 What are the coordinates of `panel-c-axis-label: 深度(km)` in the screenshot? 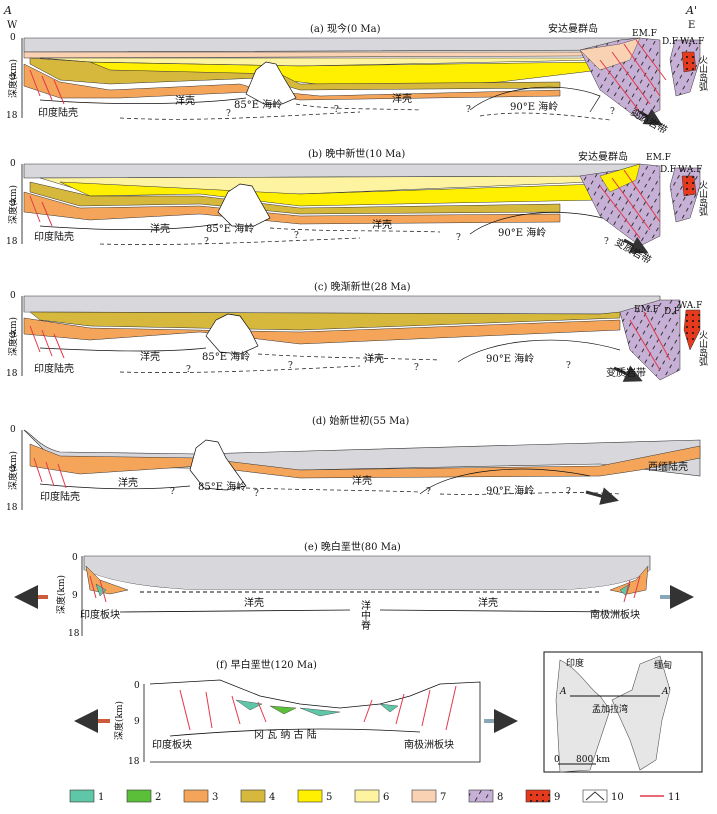 It's located at (13, 336).